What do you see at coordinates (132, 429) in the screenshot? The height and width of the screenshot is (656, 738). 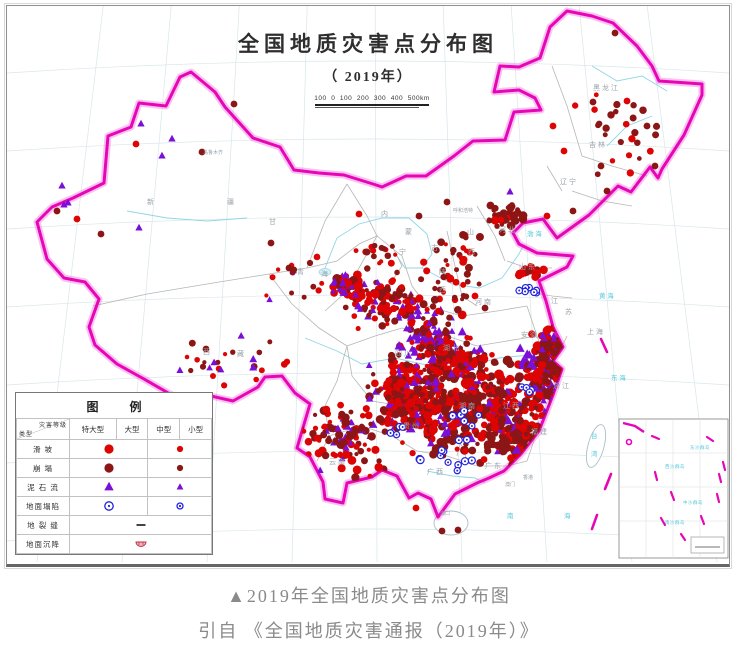 I see `legend-col-1: 大型` at bounding box center [132, 429].